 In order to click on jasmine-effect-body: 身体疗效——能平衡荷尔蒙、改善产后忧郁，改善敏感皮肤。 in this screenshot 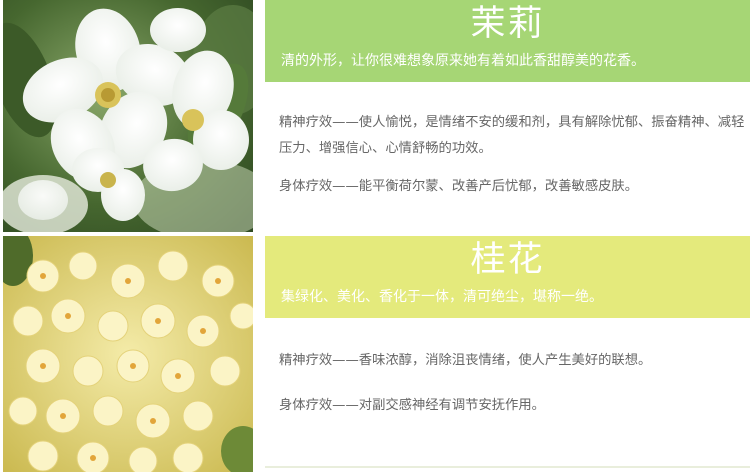, I will do `click(459, 186)`.